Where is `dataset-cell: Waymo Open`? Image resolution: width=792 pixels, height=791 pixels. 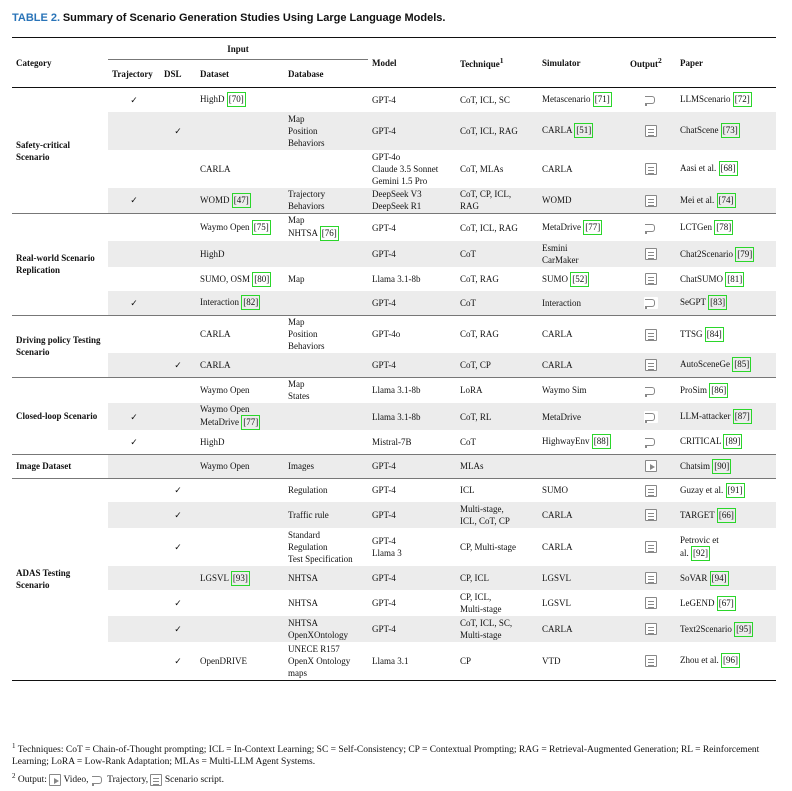
dataset-cell: Waymo Open is located at coordinates (240, 465).